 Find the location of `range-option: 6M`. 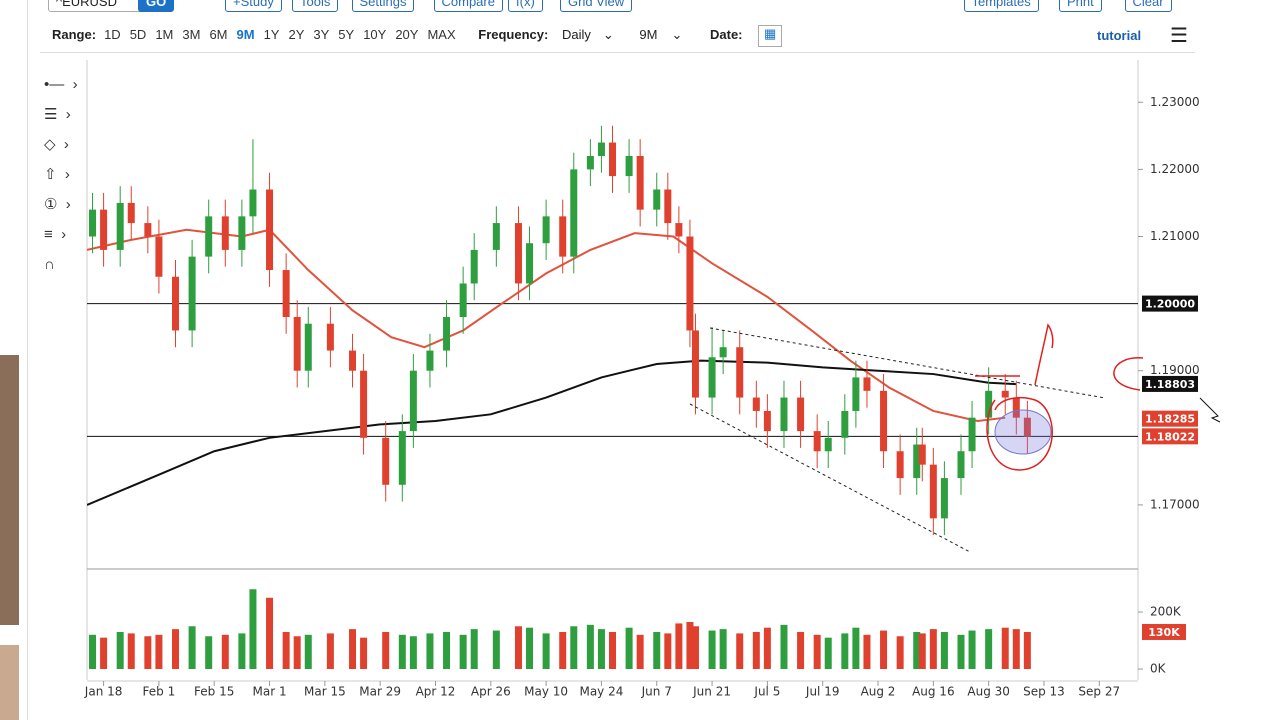

range-option: 6M is located at coordinates (218, 35).